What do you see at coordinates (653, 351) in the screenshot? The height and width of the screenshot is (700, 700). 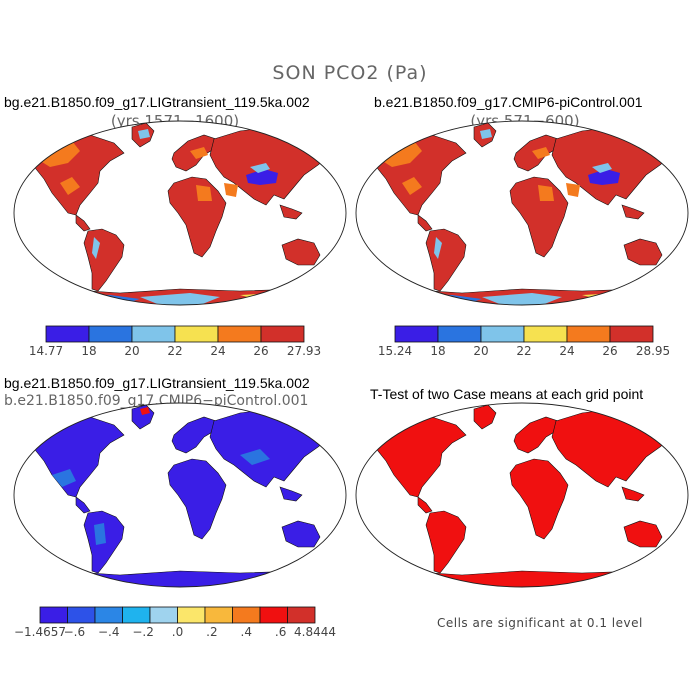 I see `colorbar-2-tick-label: 28.95` at bounding box center [653, 351].